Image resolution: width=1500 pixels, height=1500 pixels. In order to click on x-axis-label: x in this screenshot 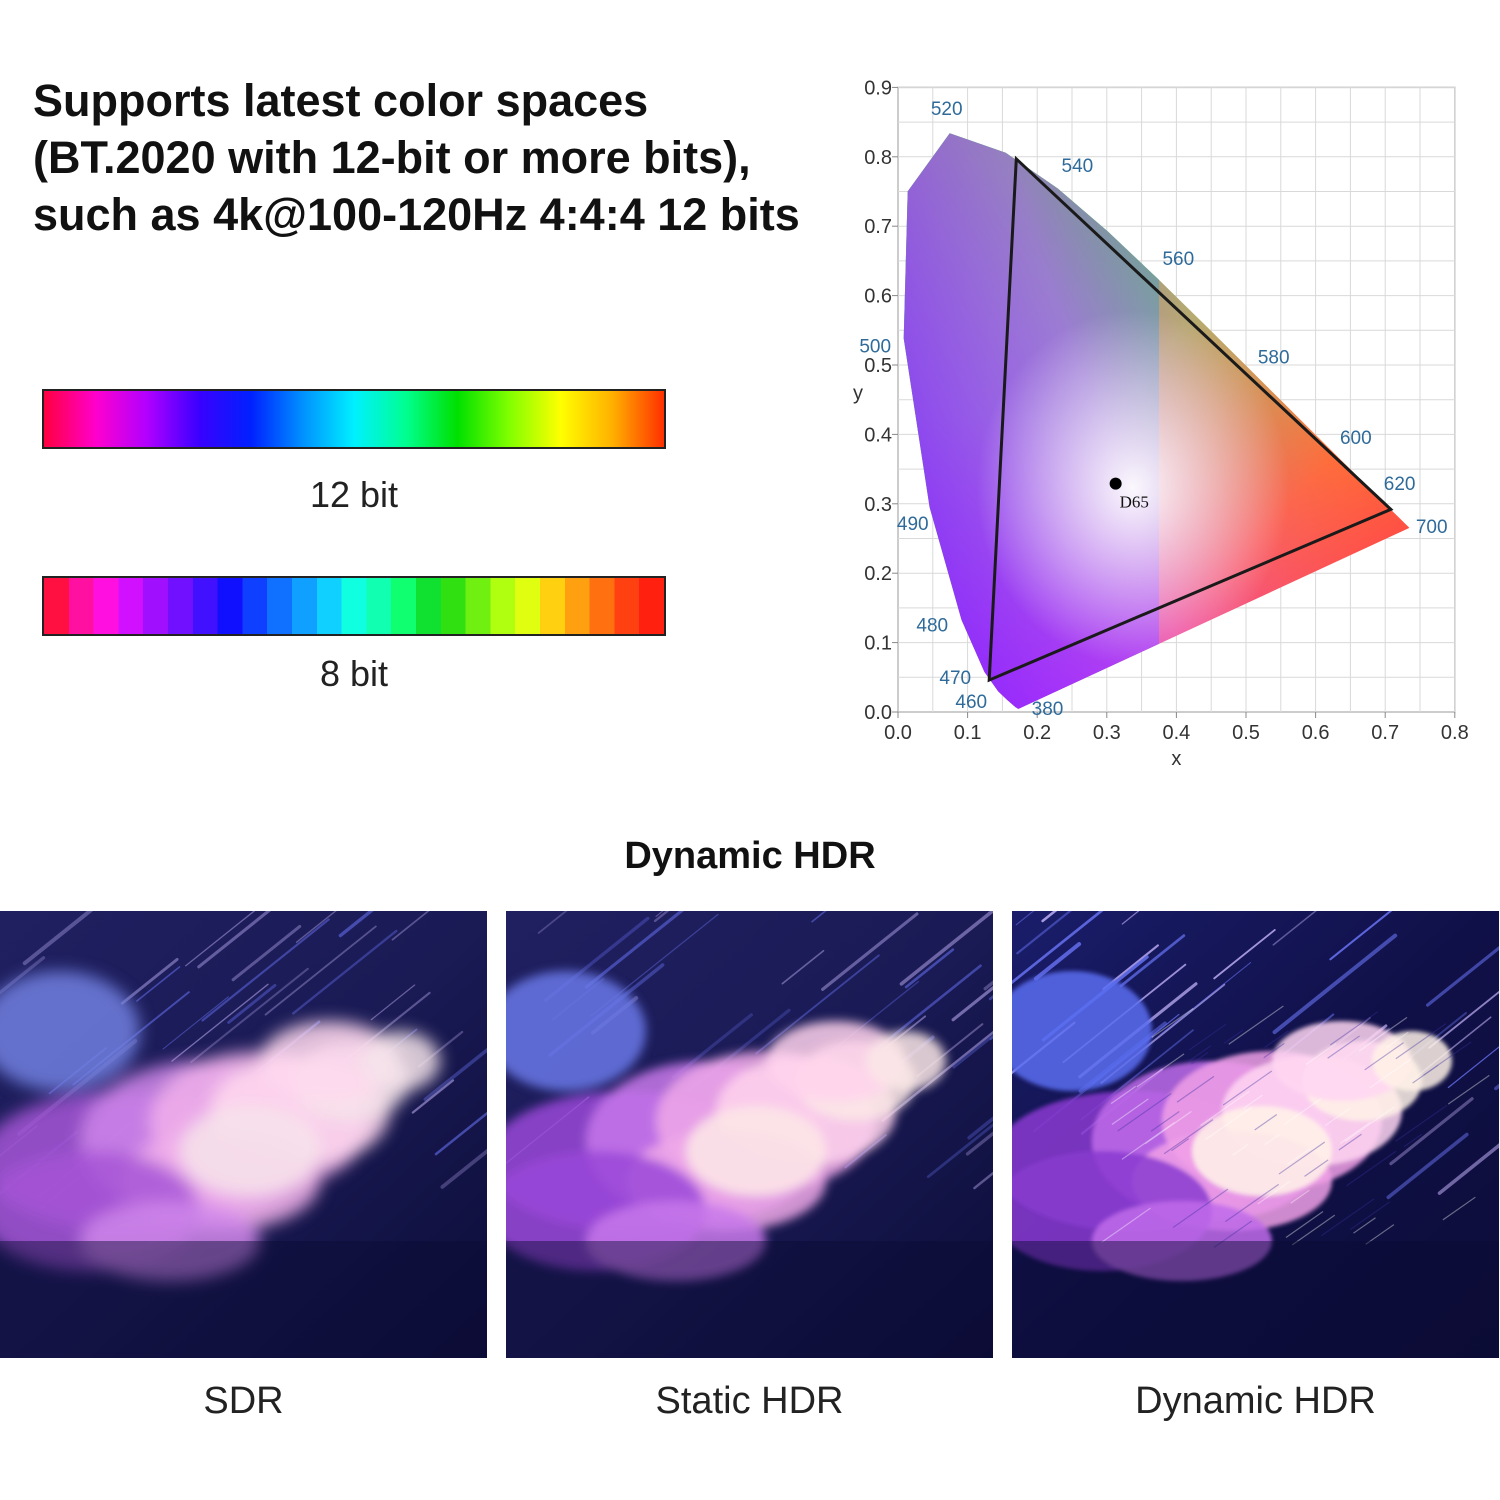, I will do `click(1176, 759)`.